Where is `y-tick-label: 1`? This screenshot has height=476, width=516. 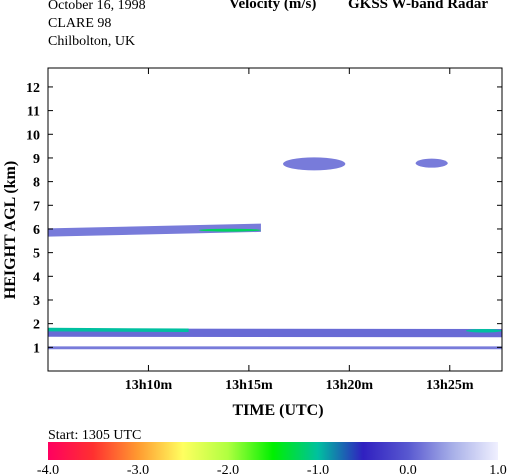
y-tick-label: 1 is located at coordinates (36, 348).